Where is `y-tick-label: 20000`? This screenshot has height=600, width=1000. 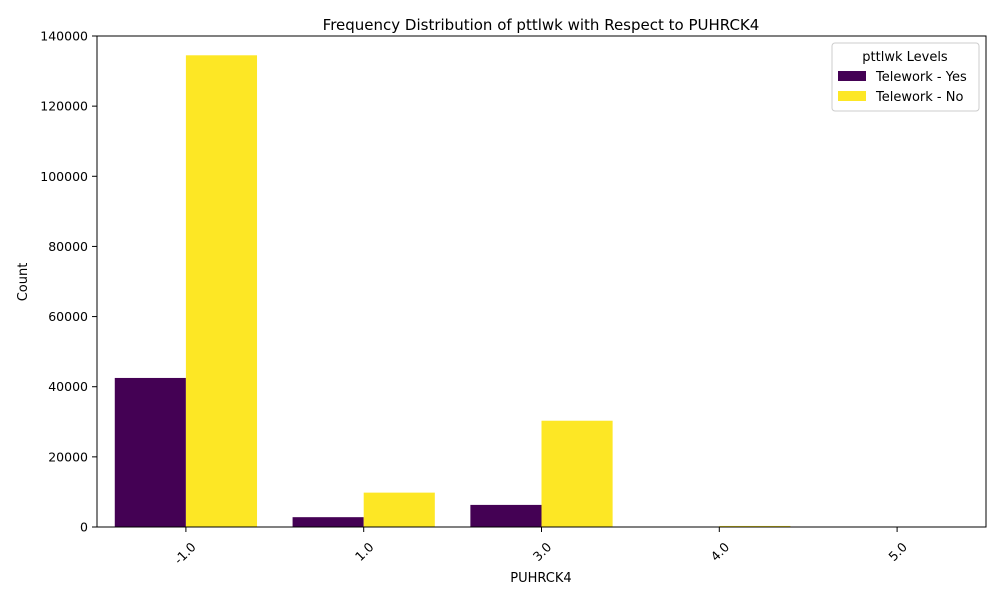
y-tick-label: 20000 is located at coordinates (68, 456).